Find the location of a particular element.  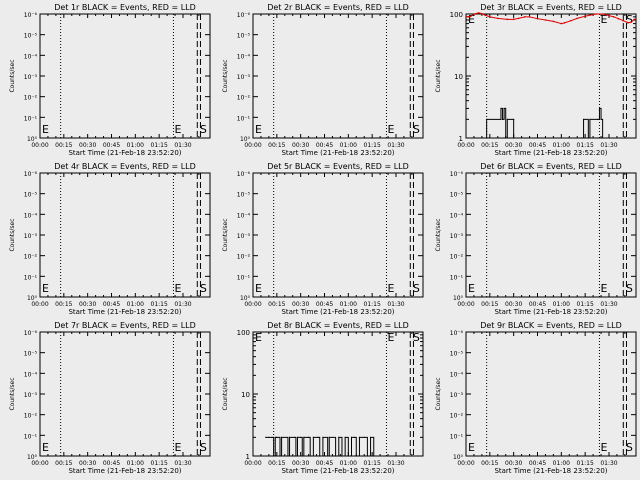

panel-title: Det 1r BLACK = Events, RED = LLD is located at coordinates (125, 7).